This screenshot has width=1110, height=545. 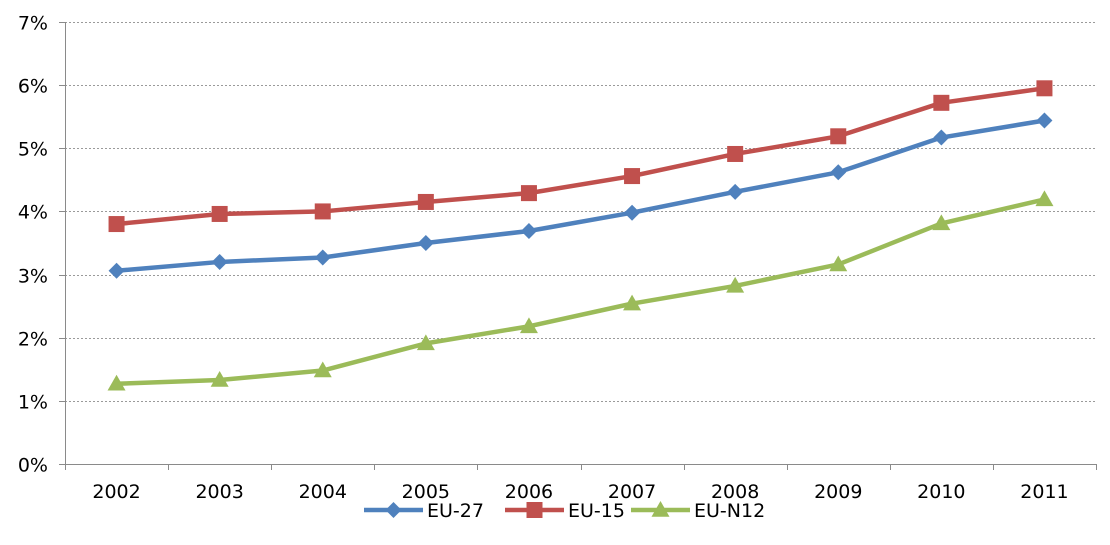 What do you see at coordinates (33, 277) in the screenshot?
I see `y-tick-label: 3%` at bounding box center [33, 277].